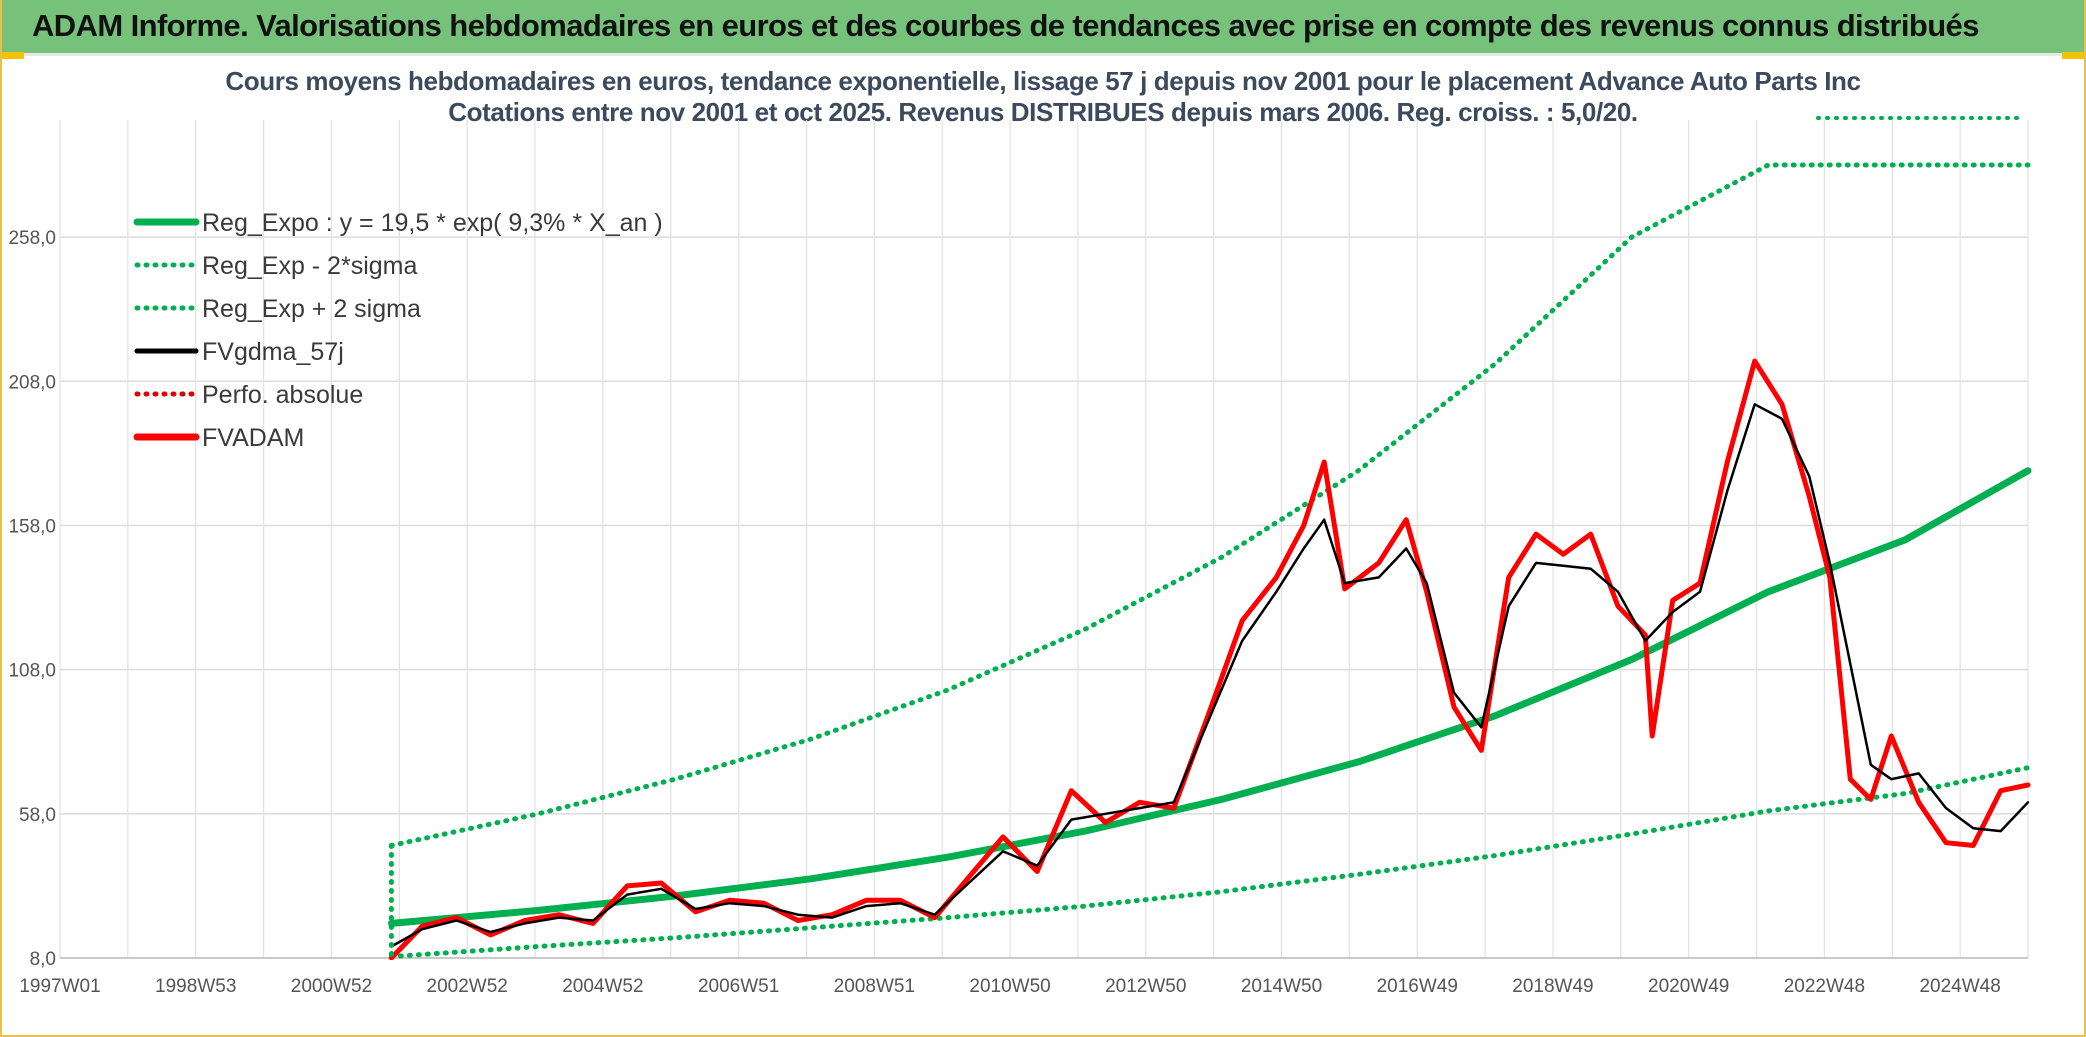  Describe the element at coordinates (1009, 986) in the screenshot. I see `x-tick-label: 2010W50` at that location.